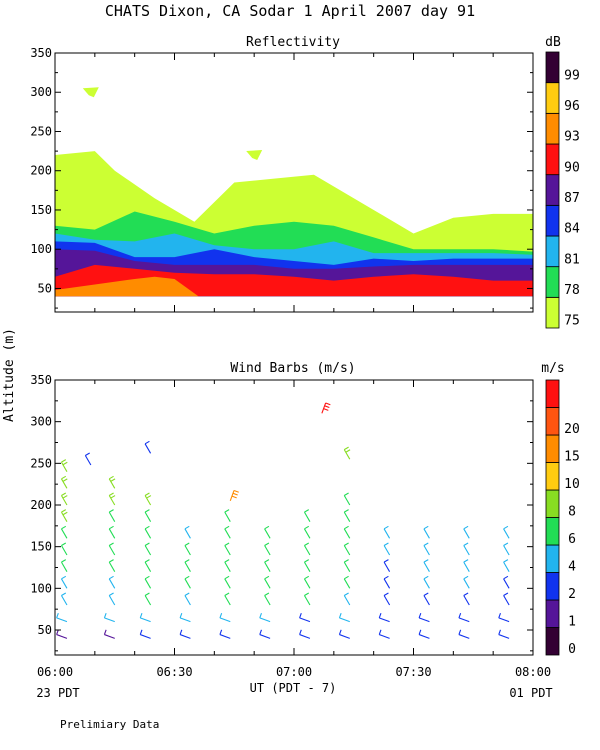 The height and width of the screenshot is (750, 600). I want to click on refl-ytick-label-250: 250, so click(41, 131).